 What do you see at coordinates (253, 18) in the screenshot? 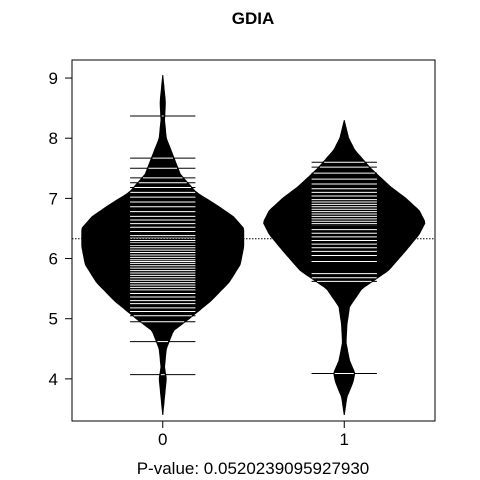
I see `chart-title: GDIA` at bounding box center [253, 18].